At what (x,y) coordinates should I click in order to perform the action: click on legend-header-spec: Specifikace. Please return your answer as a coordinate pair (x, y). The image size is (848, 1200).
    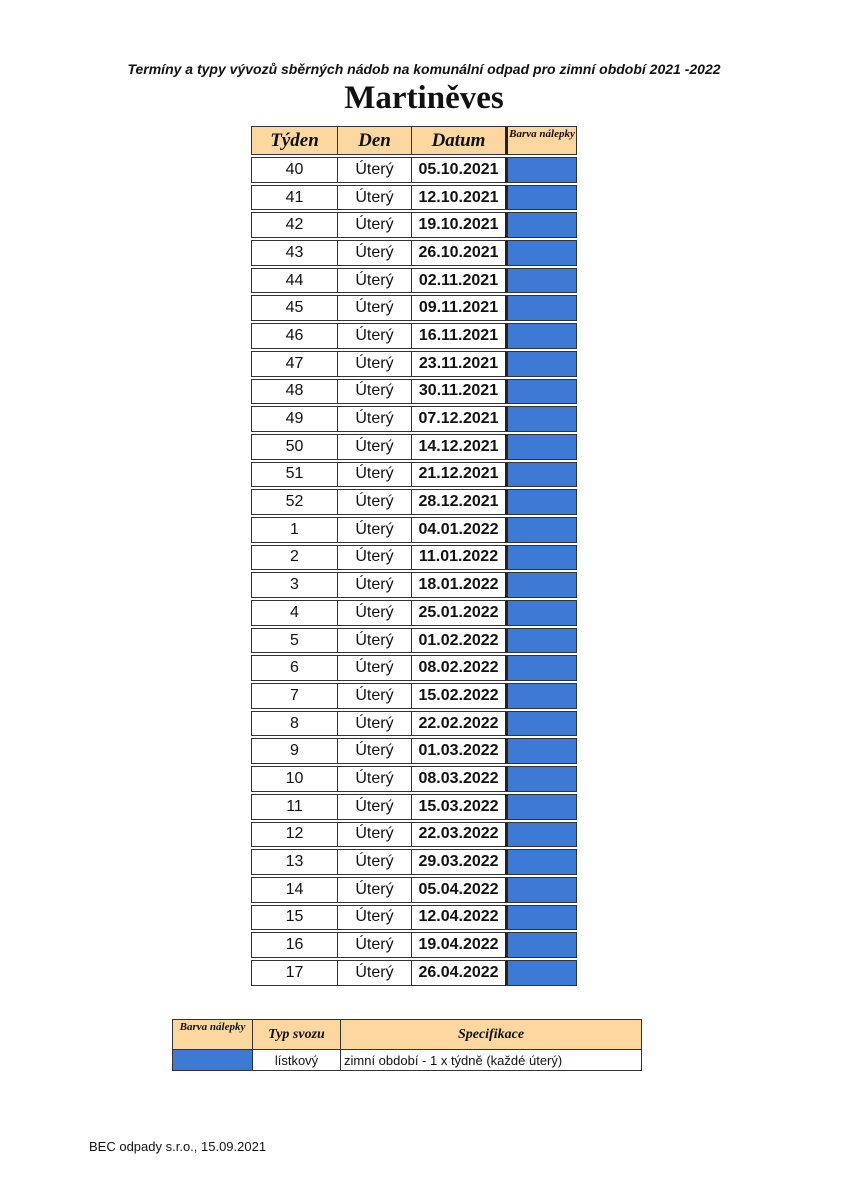
    Looking at the image, I should click on (491, 1034).